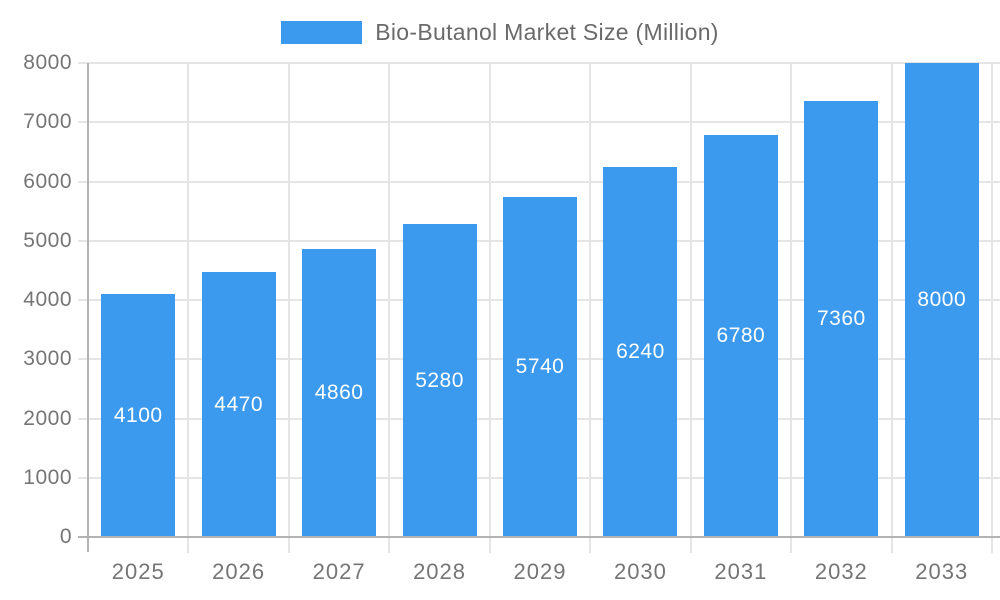  Describe the element at coordinates (88, 307) in the screenshot. I see `y-axis-line` at that location.